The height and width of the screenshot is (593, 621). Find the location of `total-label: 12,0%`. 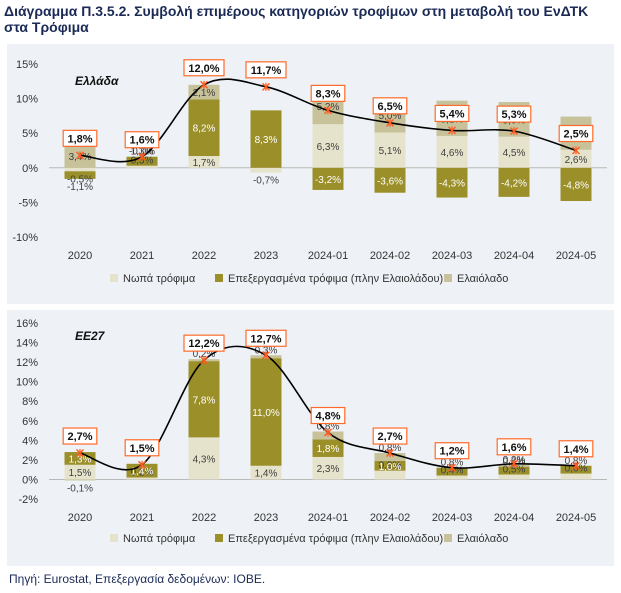

total-label: 12,0% is located at coordinates (203, 69).